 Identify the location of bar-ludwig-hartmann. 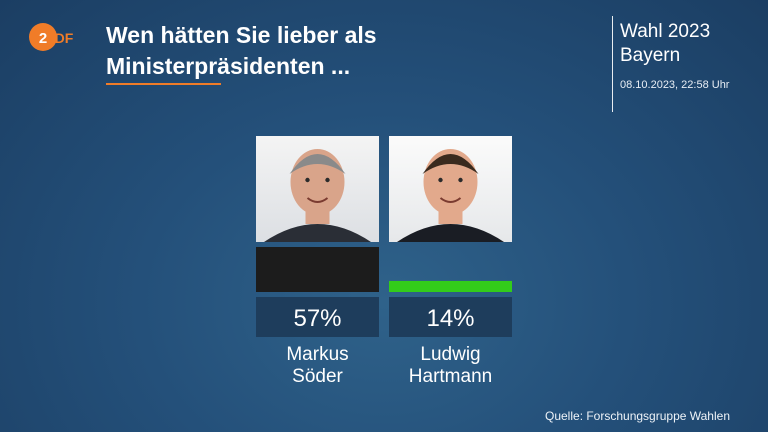
(450, 286).